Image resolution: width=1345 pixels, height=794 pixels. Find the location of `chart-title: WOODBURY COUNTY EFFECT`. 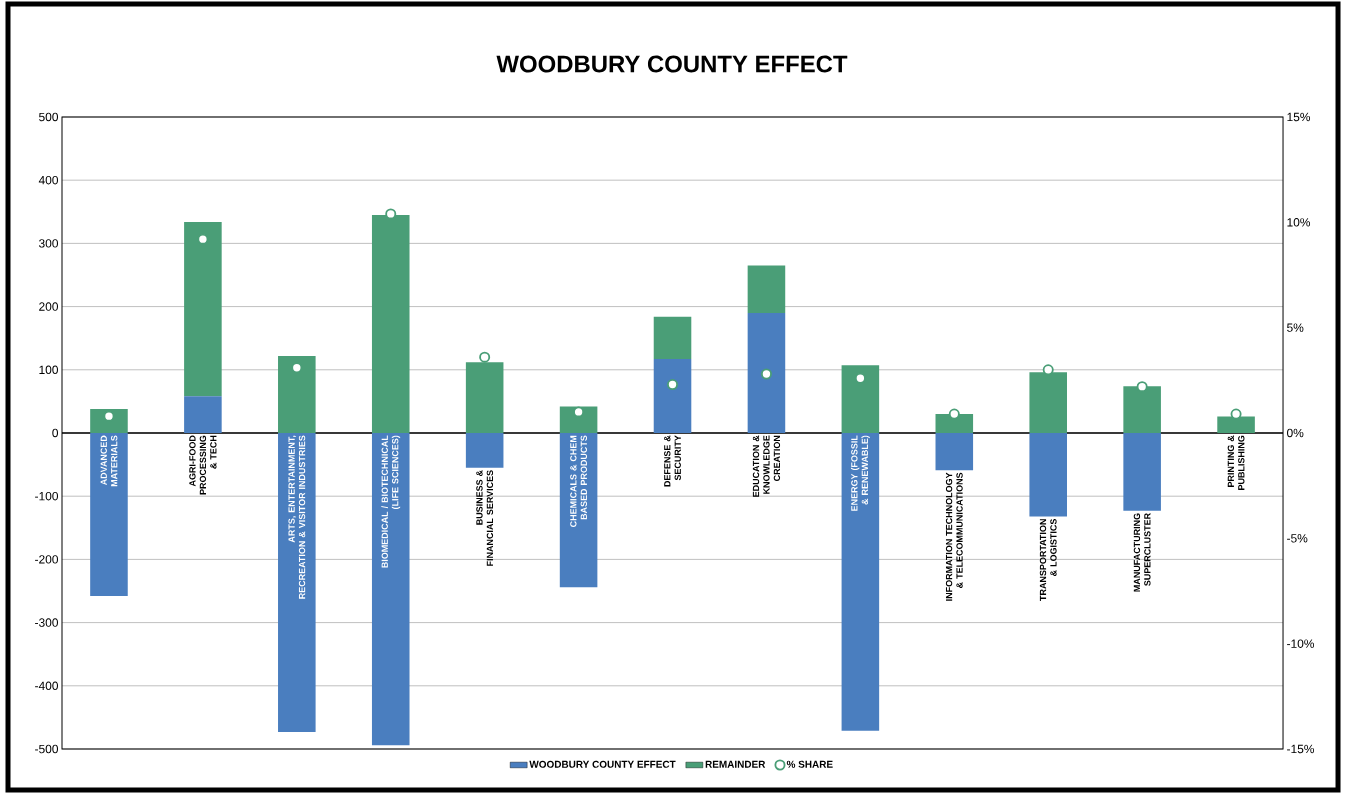

chart-title: WOODBURY COUNTY EFFECT is located at coordinates (672, 64).